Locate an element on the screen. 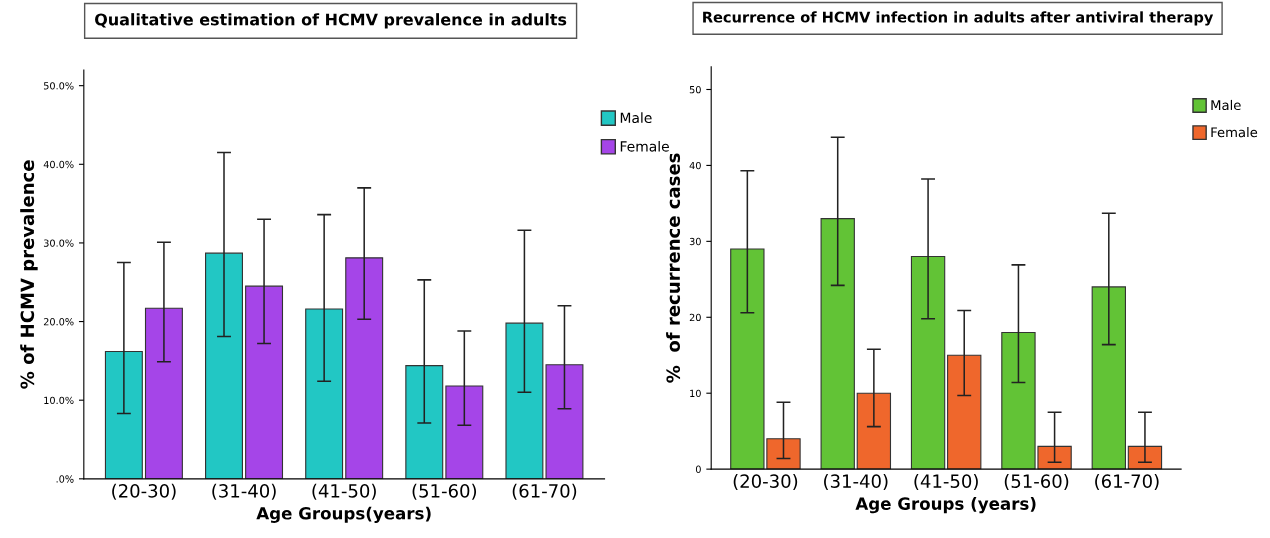 Image resolution: width=1270 pixels, height=538 pixels. y-tick-label: 50 is located at coordinates (695, 89).